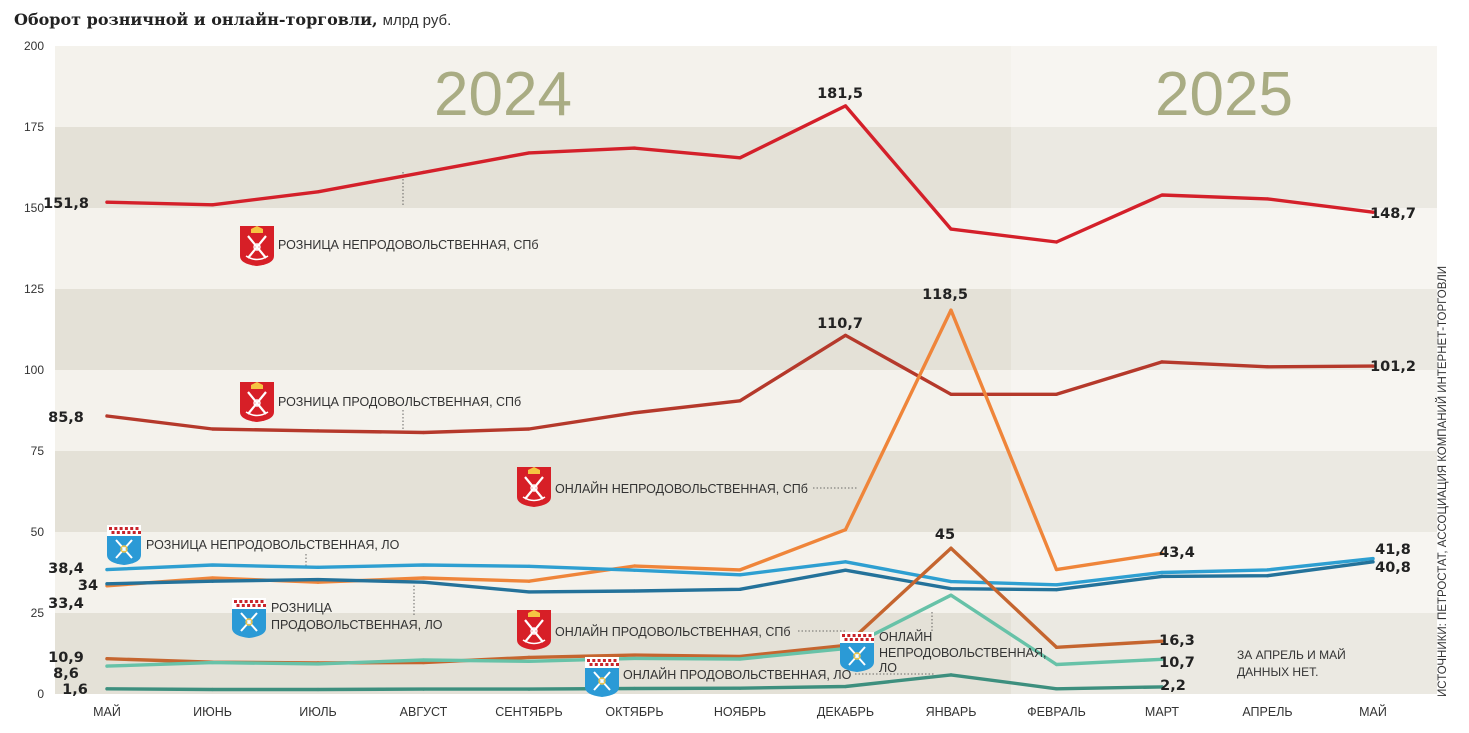  What do you see at coordinates (673, 631) in the screenshot?
I see `series-label-online-food-spb: ОНЛАЙН ПРОДОВОЛЬСТВЕННАЯ, СПб` at bounding box center [673, 631].